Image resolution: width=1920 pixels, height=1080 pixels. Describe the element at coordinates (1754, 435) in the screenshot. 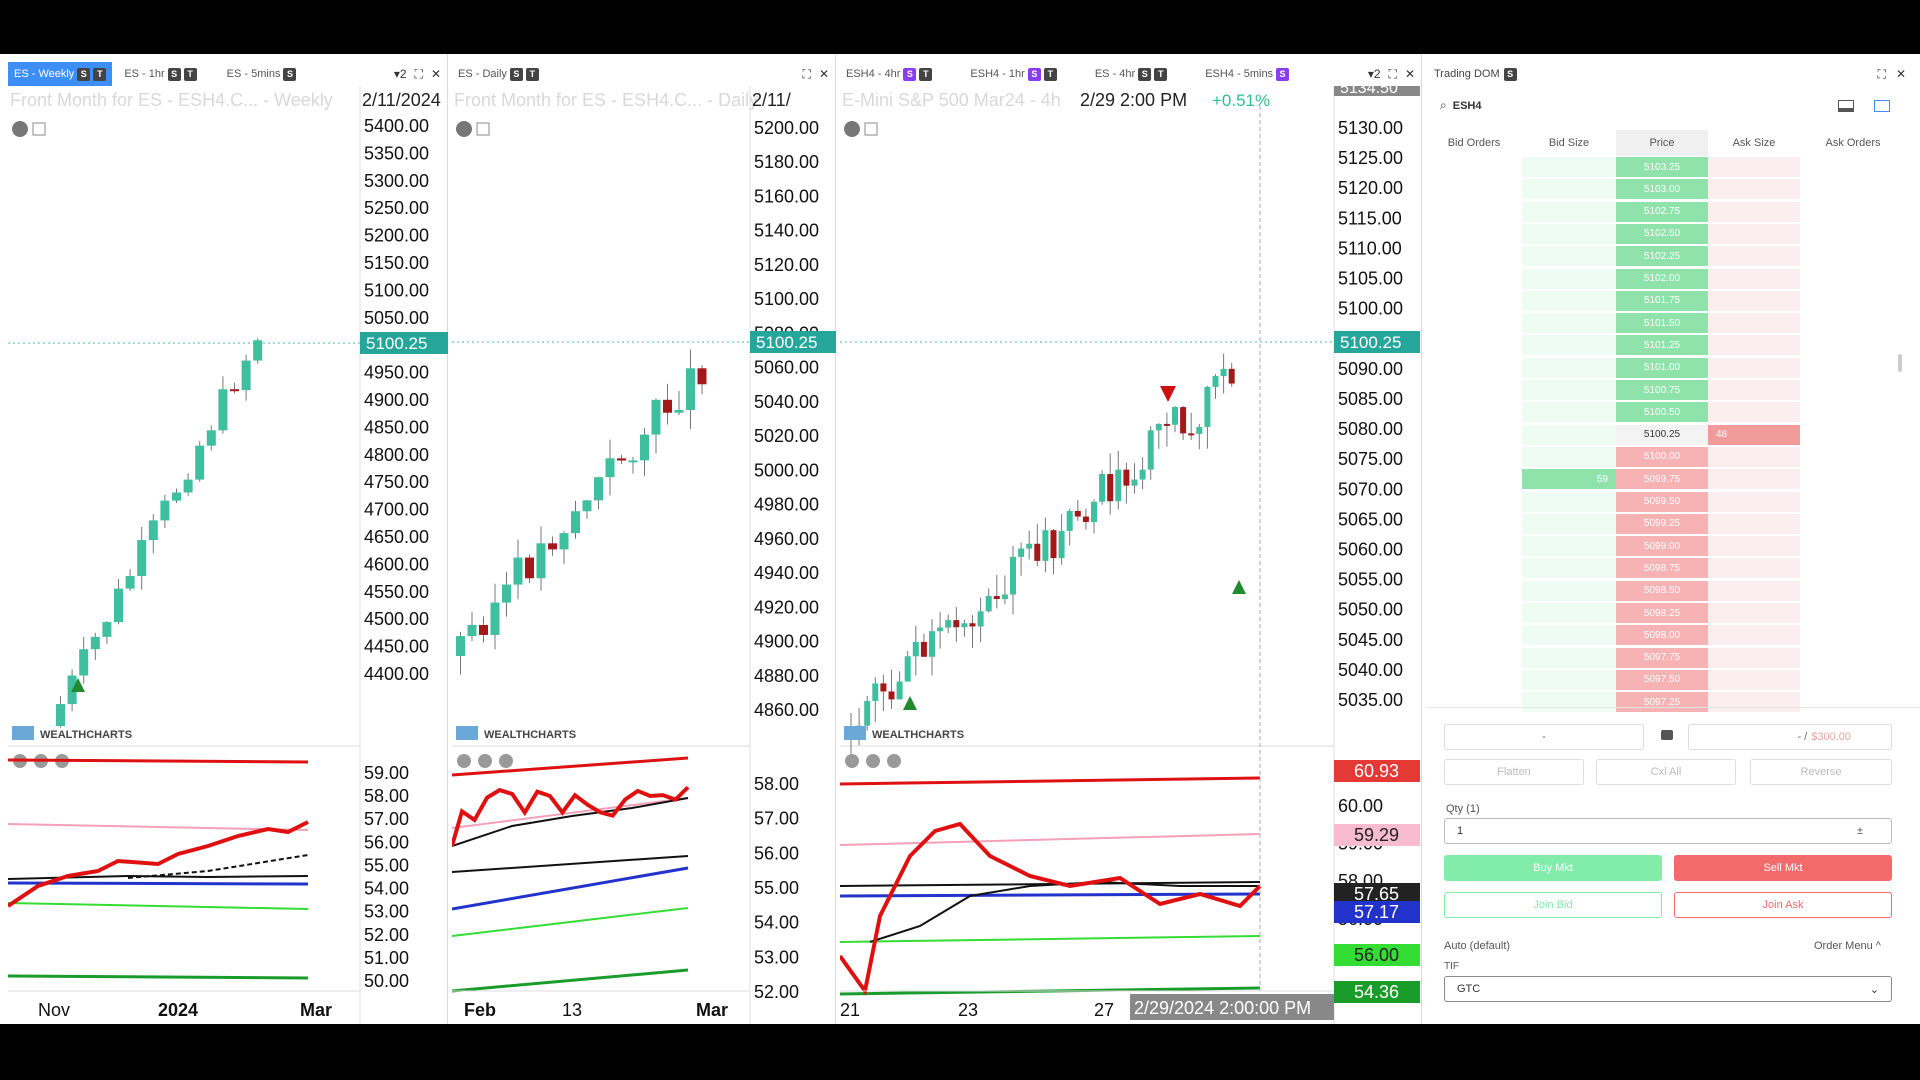

I see `ask-size-cell: 48` at that location.